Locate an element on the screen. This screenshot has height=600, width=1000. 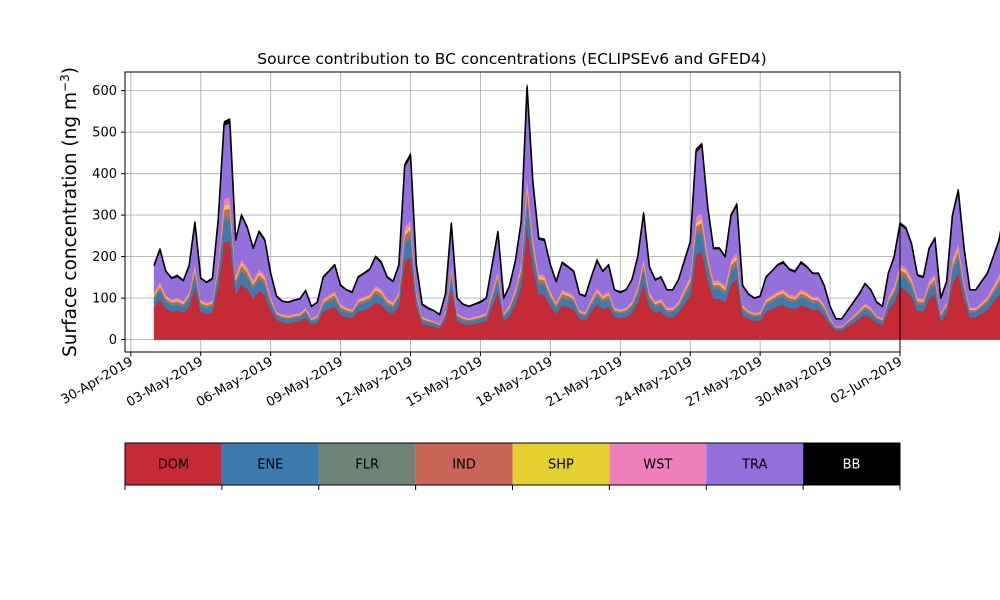
y-axis: 0 100 200 300 400 500 600 is located at coordinates (108, 216).